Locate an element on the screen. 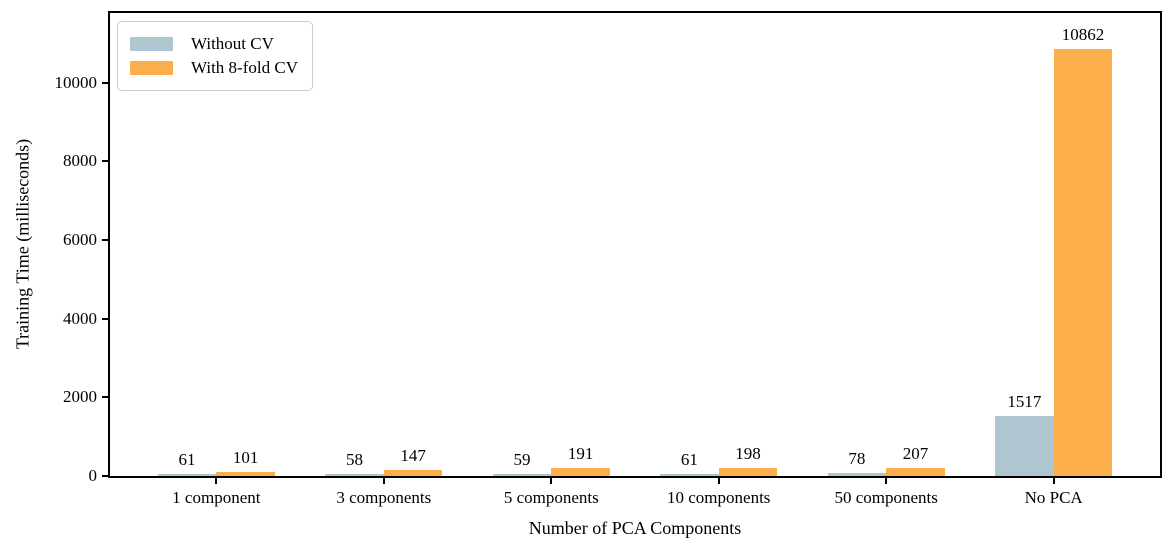 The height and width of the screenshot is (552, 1172). y-tick-label: 10000 is located at coordinates (76, 82).